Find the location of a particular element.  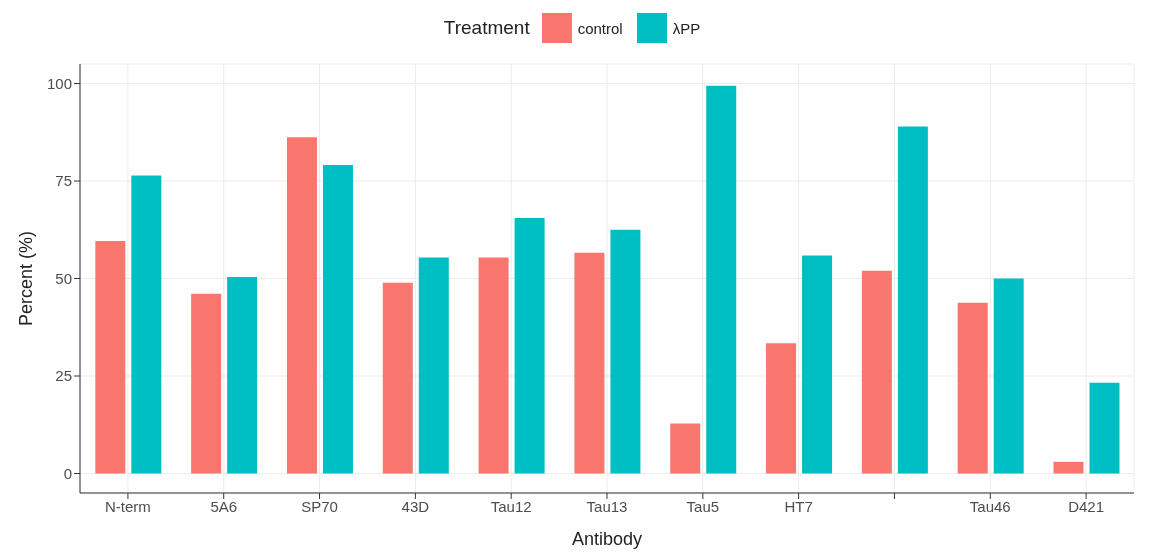

legend-label: control is located at coordinates (600, 28).